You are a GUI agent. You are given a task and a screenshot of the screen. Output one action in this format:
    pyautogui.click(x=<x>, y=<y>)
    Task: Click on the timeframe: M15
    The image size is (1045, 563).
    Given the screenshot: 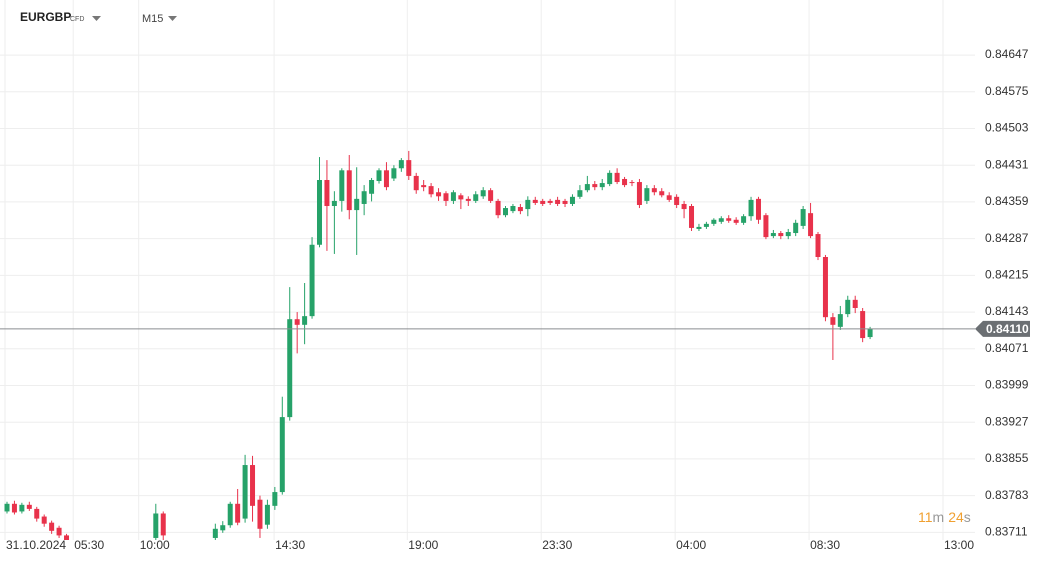 What is the action you would take?
    pyautogui.click(x=152, y=19)
    